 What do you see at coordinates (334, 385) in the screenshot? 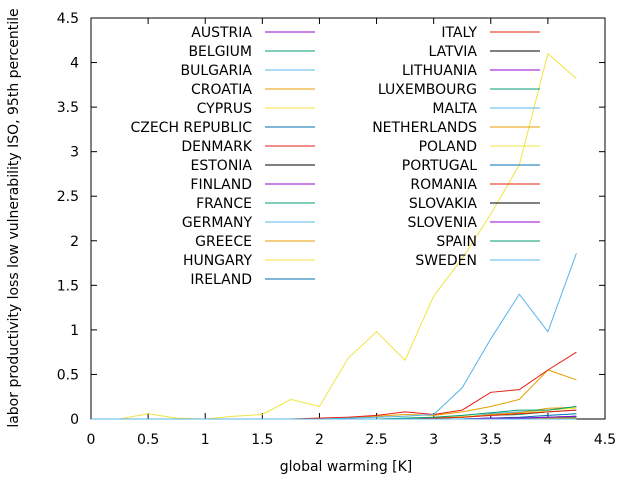
I see `series-line-italy` at bounding box center [334, 385].